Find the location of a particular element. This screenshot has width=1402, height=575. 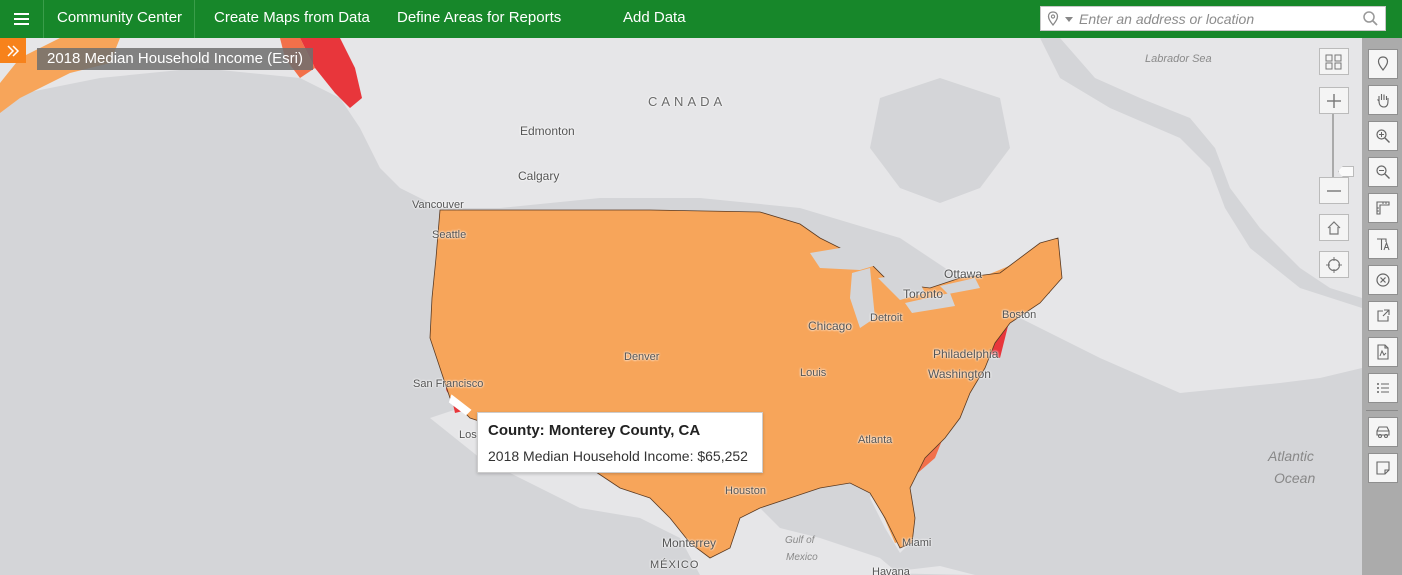

tool-note is located at coordinates (1383, 468).